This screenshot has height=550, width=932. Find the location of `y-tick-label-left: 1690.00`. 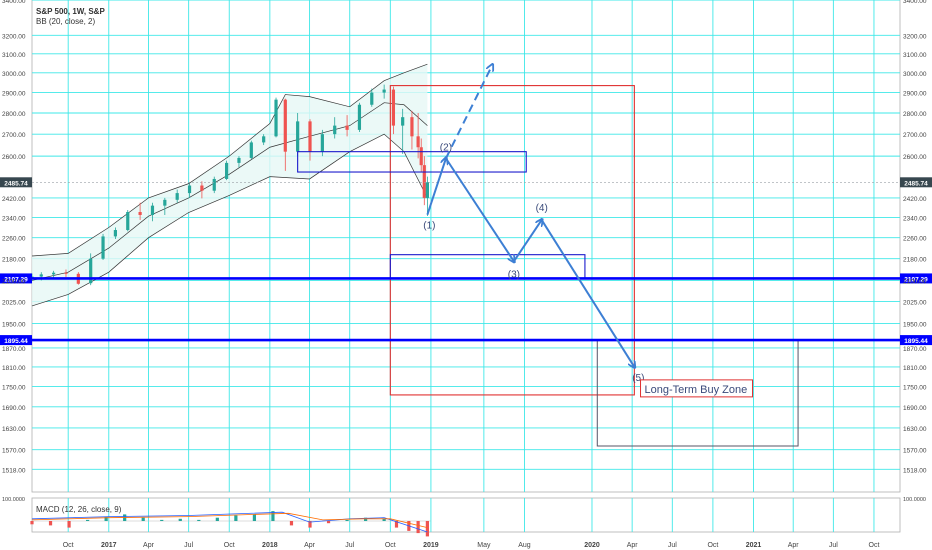

y-tick-label-left: 1690.00 is located at coordinates (14, 408).